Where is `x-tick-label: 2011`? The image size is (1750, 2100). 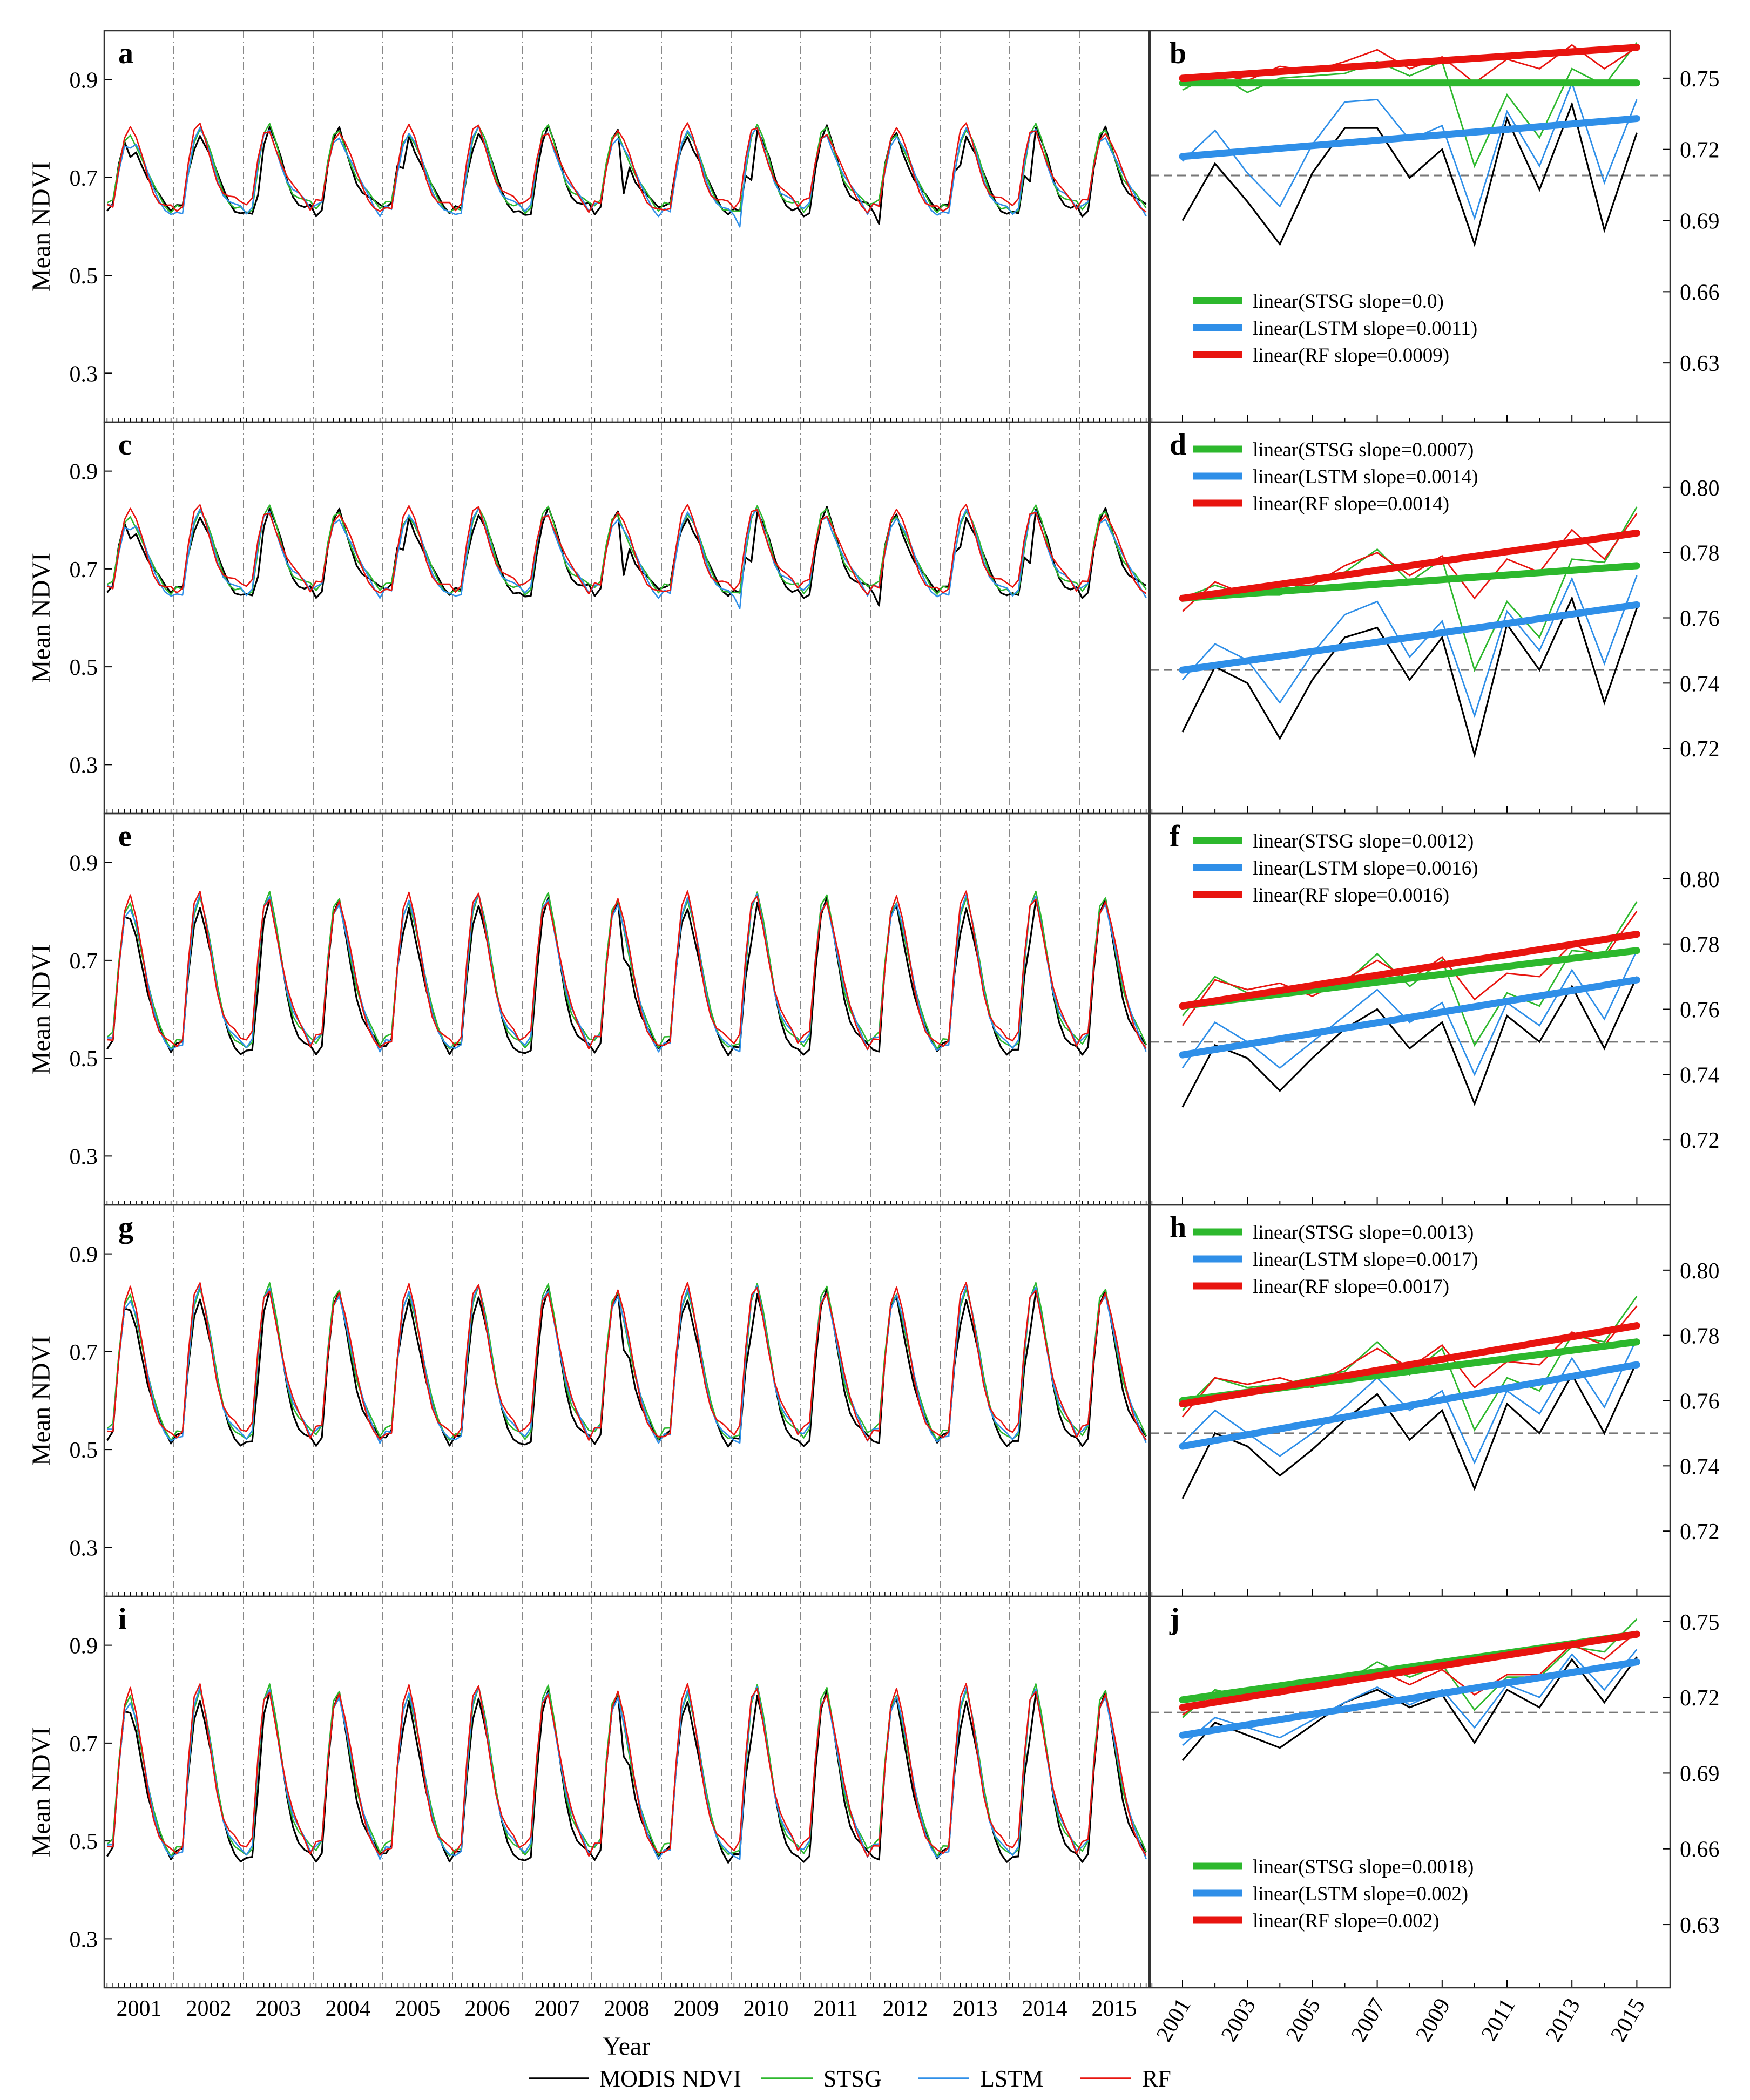
x-tick-label: 2011 is located at coordinates (835, 2009).